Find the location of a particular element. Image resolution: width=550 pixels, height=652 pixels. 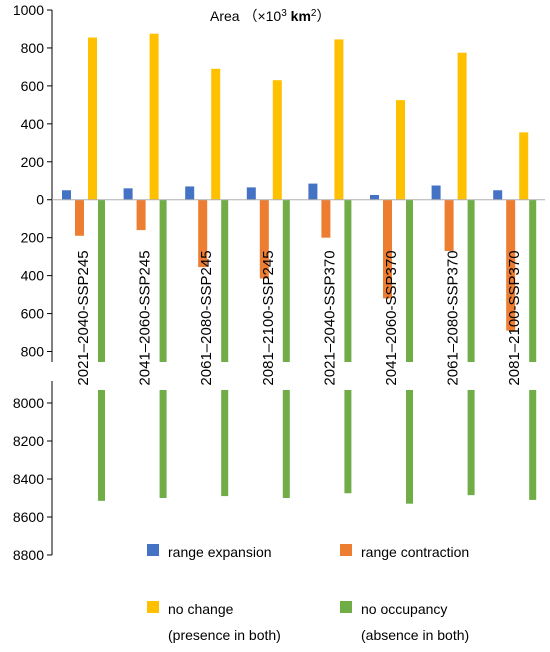

lower-tick-label: 8400 is located at coordinates (28, 479).